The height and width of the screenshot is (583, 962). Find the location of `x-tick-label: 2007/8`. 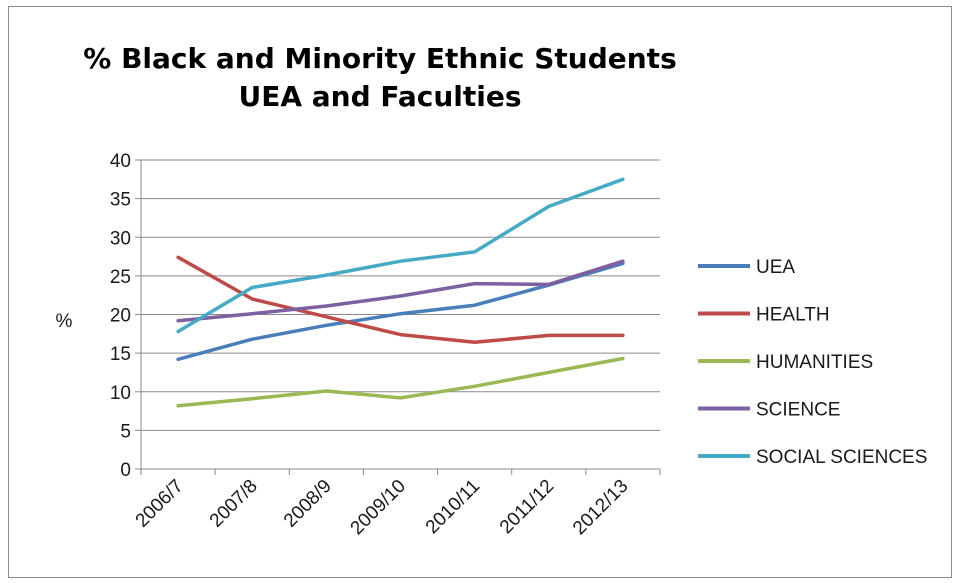

x-tick-label: 2007/8 is located at coordinates (234, 504).